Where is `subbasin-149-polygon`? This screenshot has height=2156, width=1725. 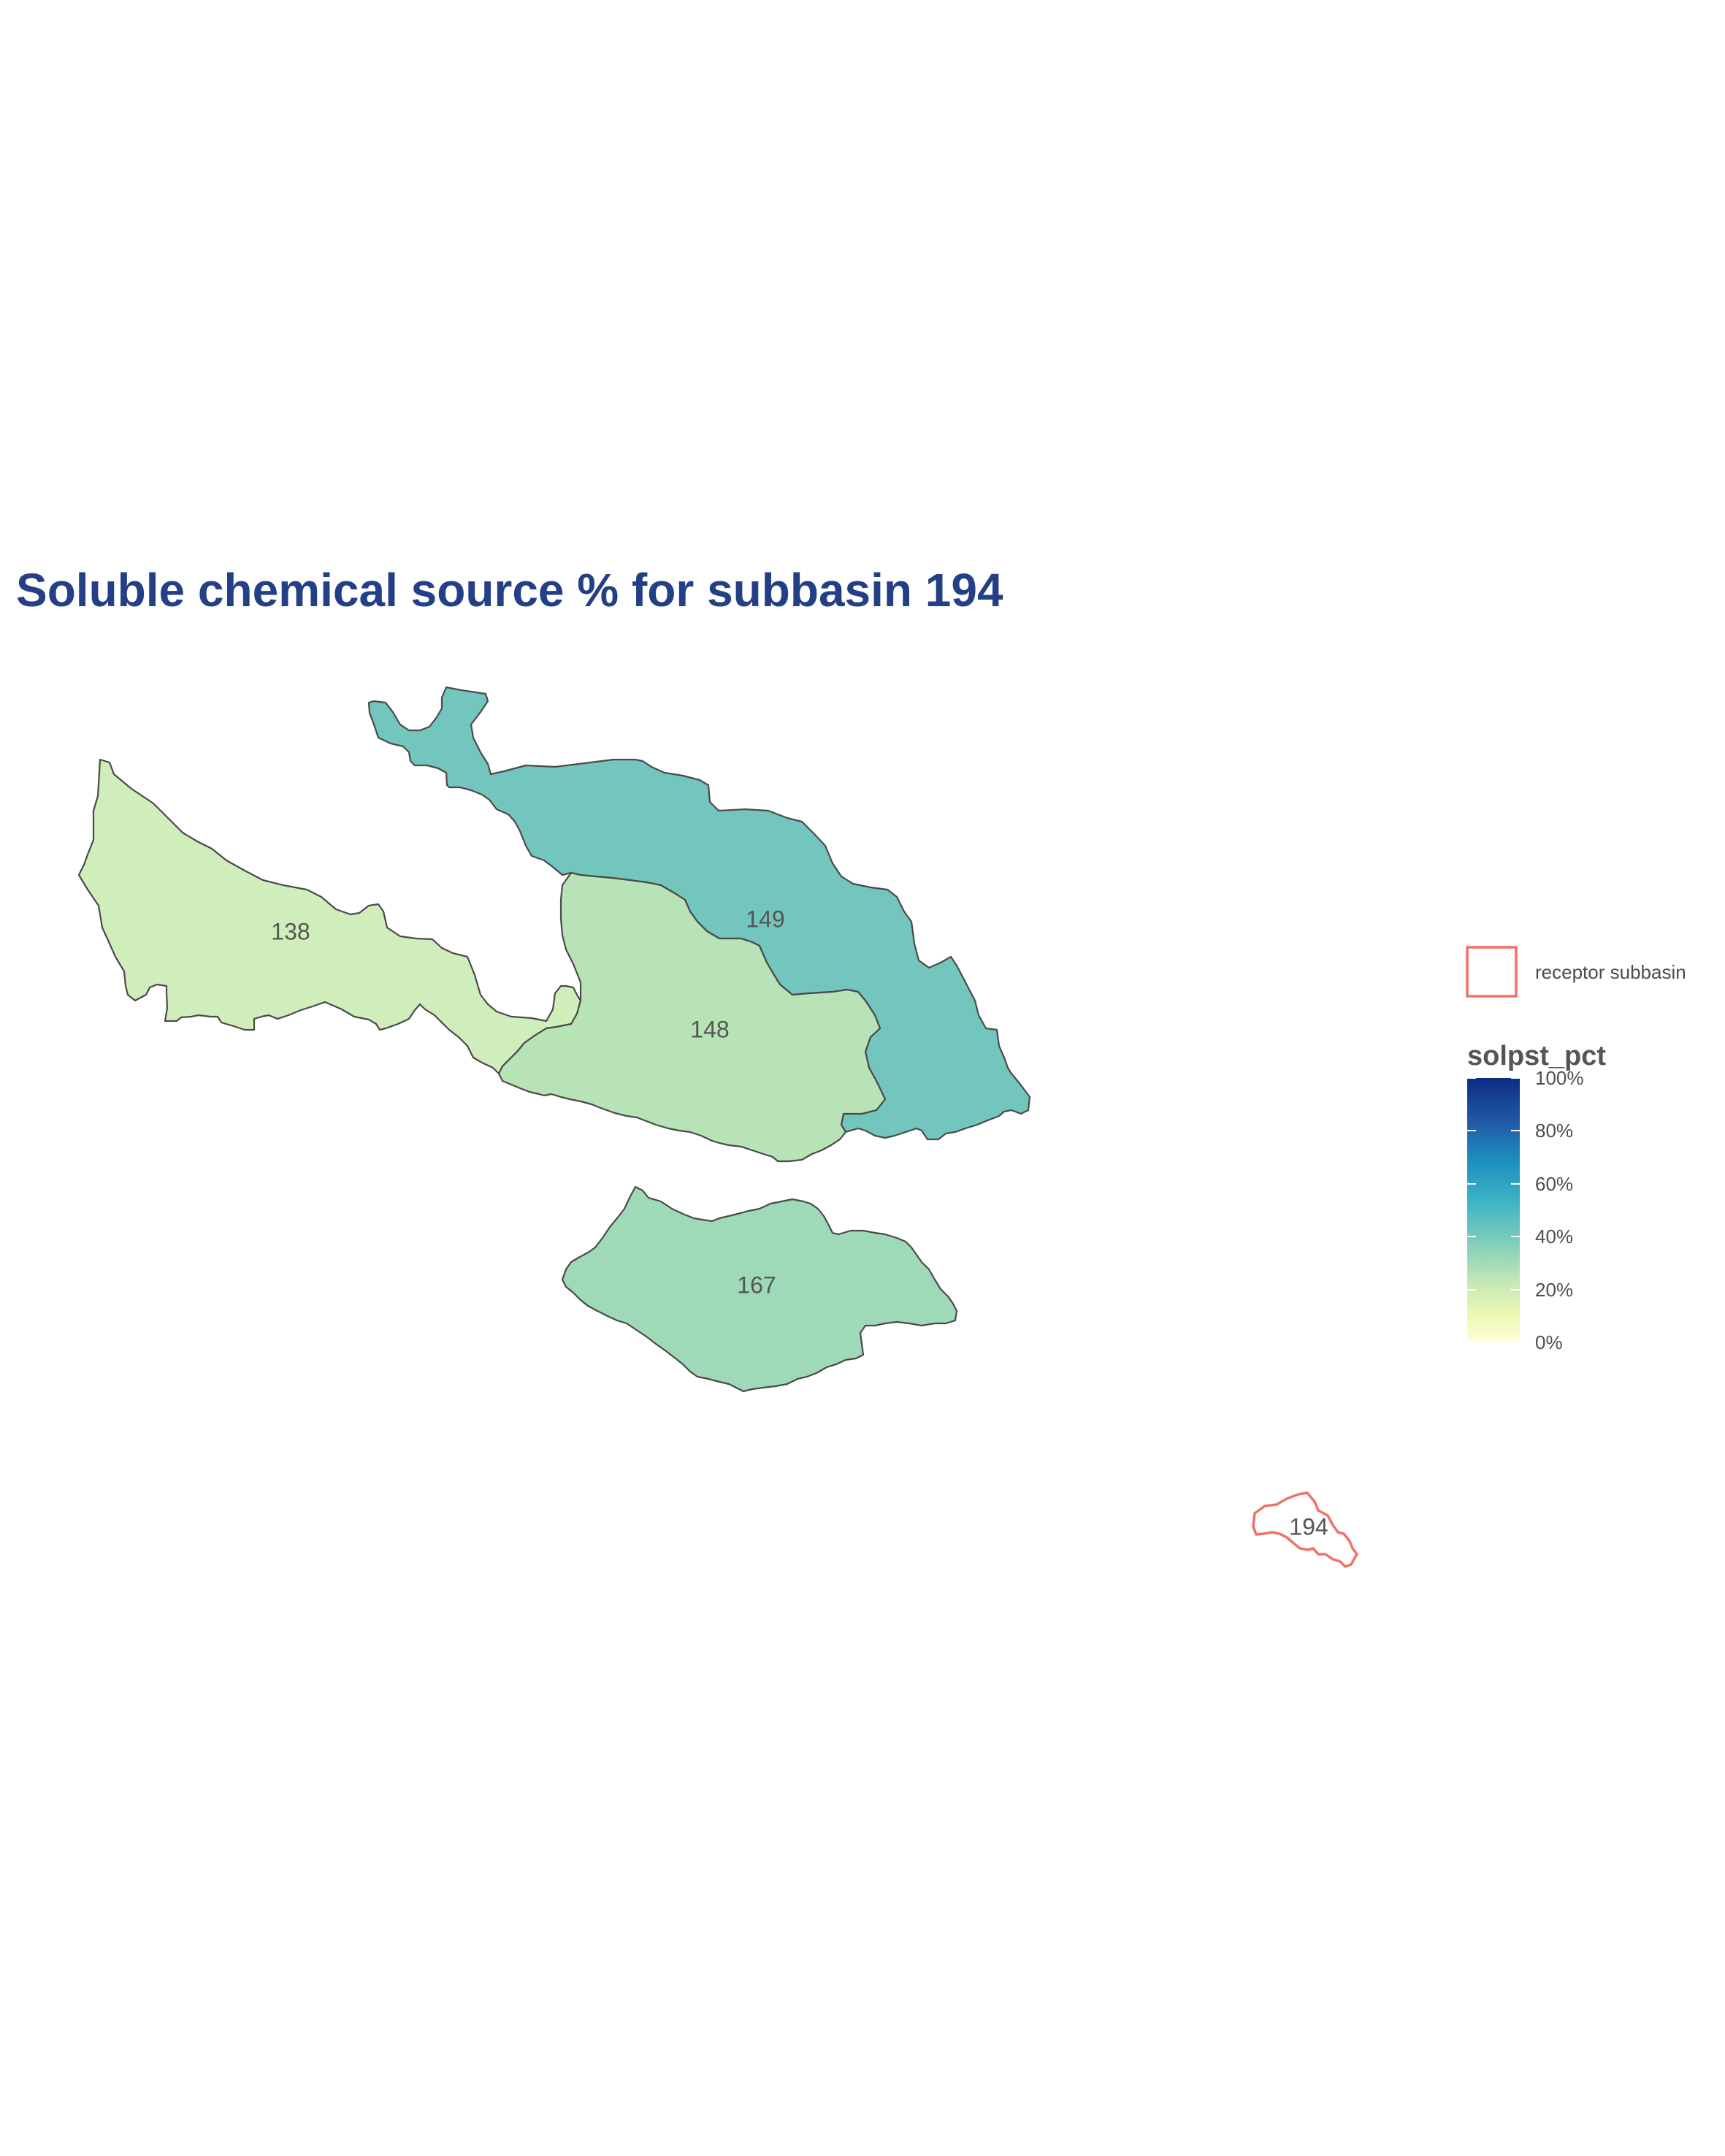
subbasin-149-polygon is located at coordinates (699, 914).